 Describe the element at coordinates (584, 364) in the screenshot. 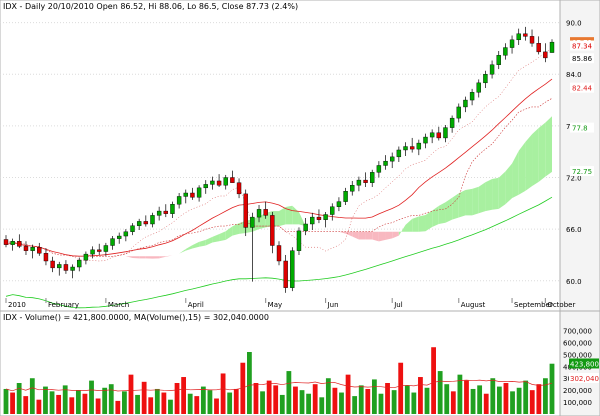

I see `volume-tag-label: 423,800` at that location.